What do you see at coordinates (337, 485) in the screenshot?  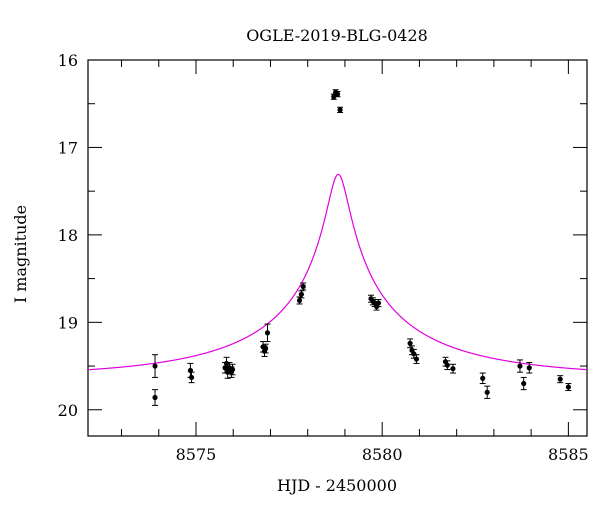 I see `x-axis-label: HJD - 2450000` at bounding box center [337, 485].